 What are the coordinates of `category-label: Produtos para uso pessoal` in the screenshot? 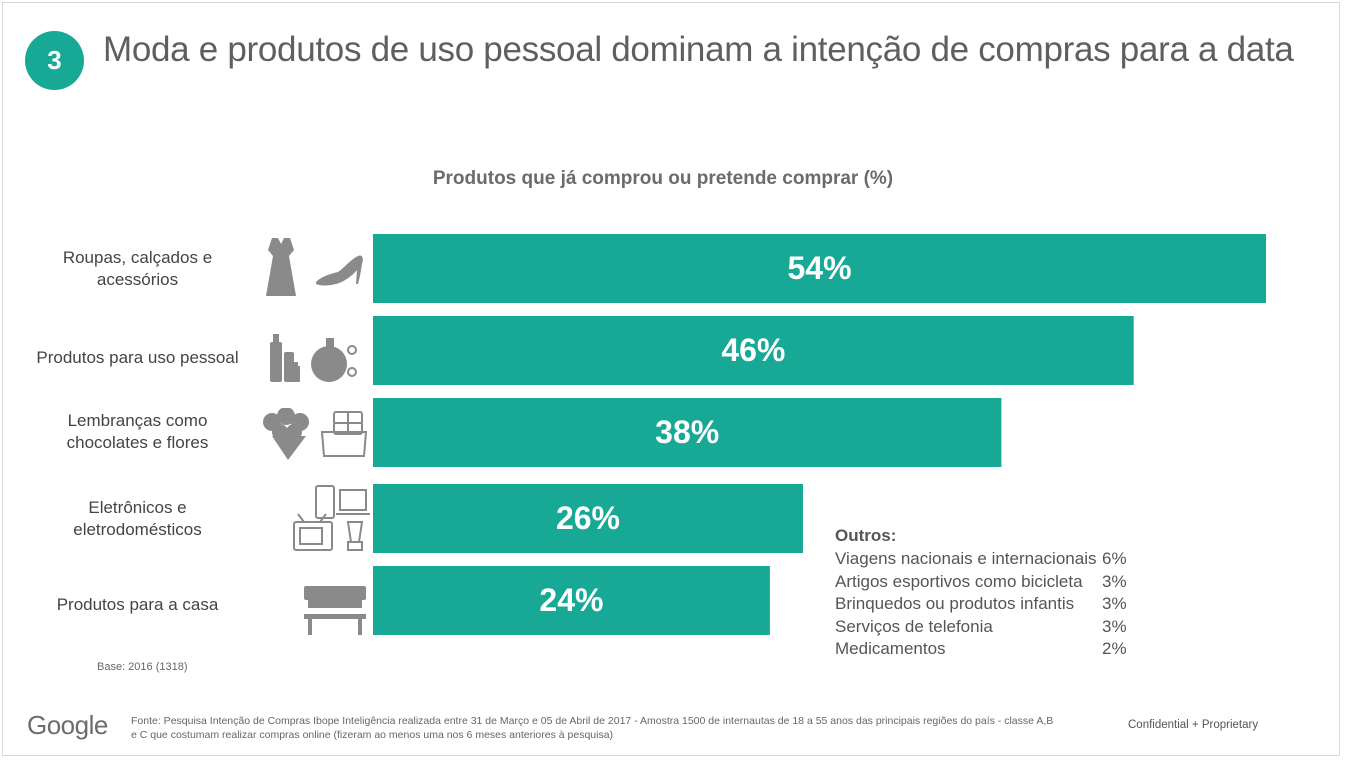 It's located at (137, 357).